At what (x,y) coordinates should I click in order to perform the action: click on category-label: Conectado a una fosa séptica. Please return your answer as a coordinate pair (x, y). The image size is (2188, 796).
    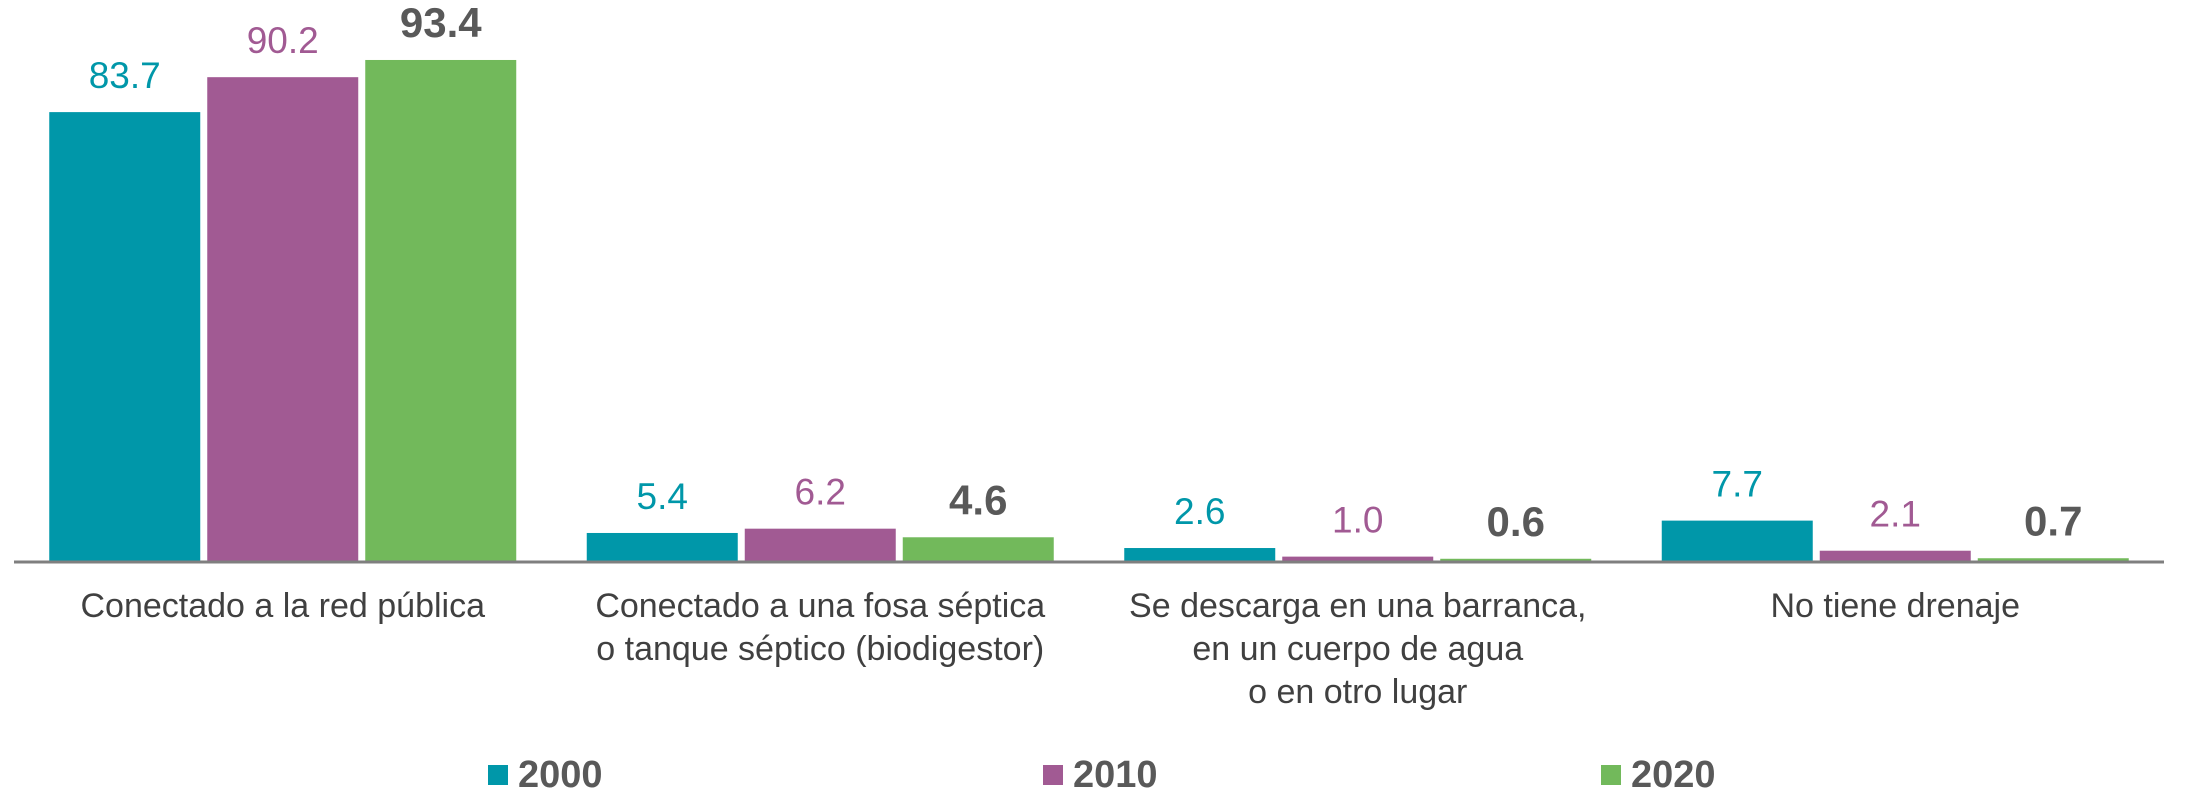
    Looking at the image, I should click on (820, 606).